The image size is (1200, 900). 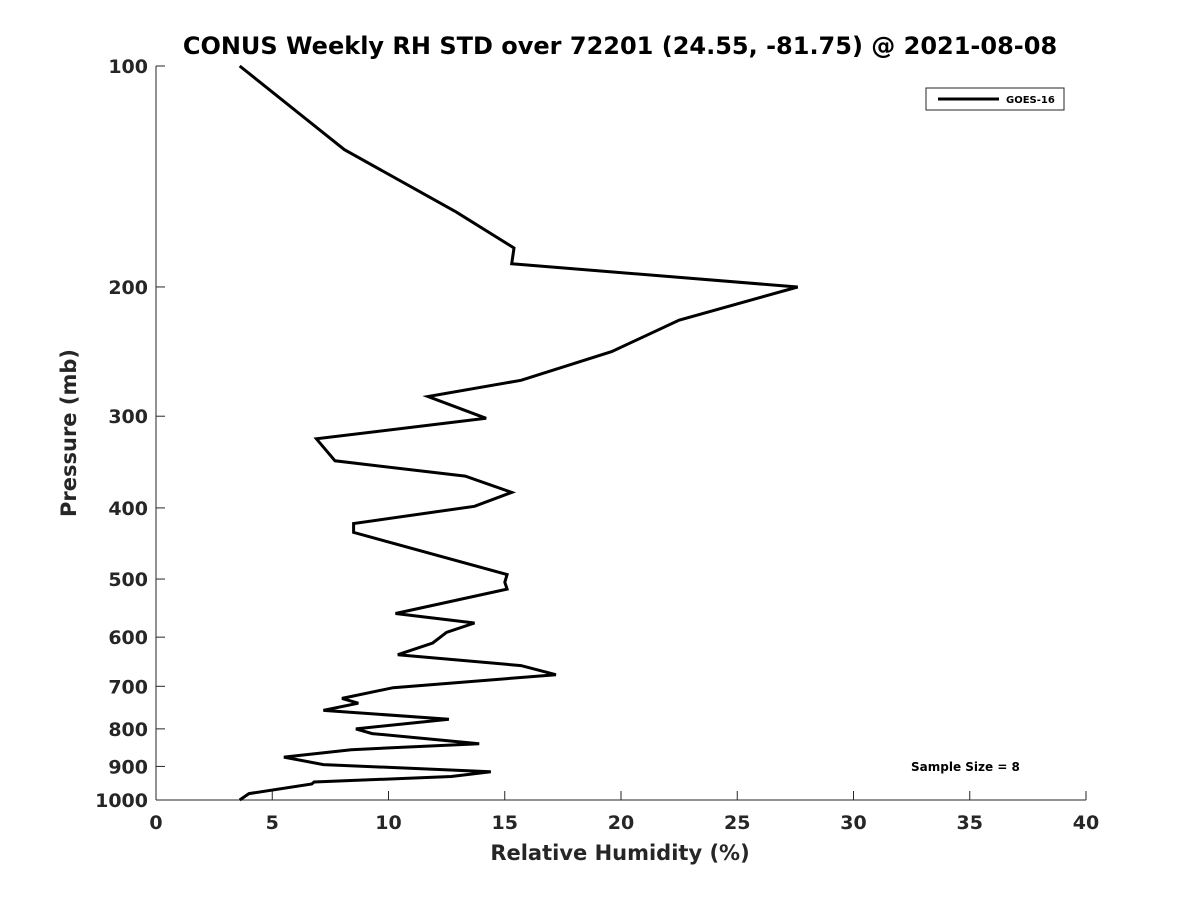 What do you see at coordinates (128, 767) in the screenshot?
I see `y-tick-label: 900` at bounding box center [128, 767].